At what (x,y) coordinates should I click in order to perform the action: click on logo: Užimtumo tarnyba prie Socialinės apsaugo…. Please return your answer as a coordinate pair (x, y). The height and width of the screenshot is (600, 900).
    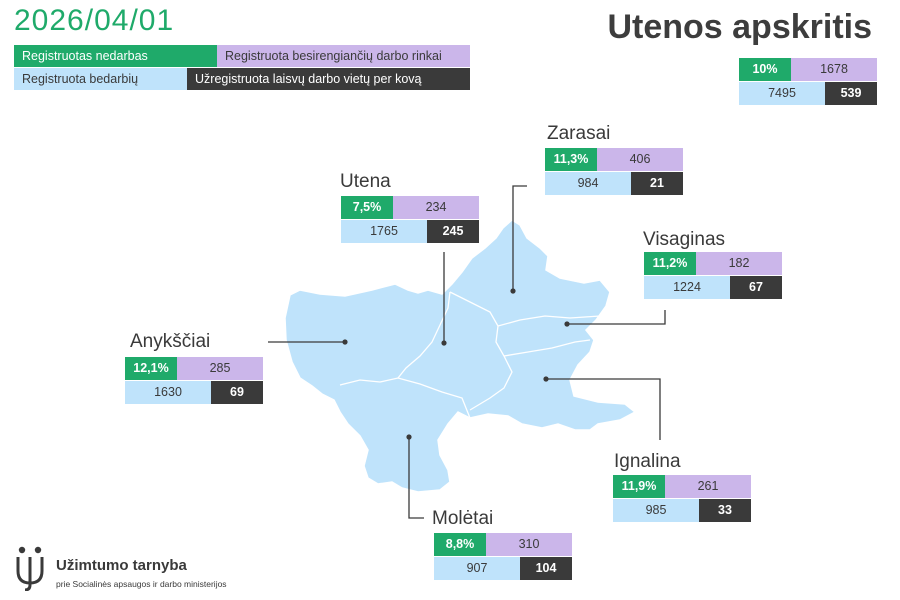
    Looking at the image, I should click on (144, 570).